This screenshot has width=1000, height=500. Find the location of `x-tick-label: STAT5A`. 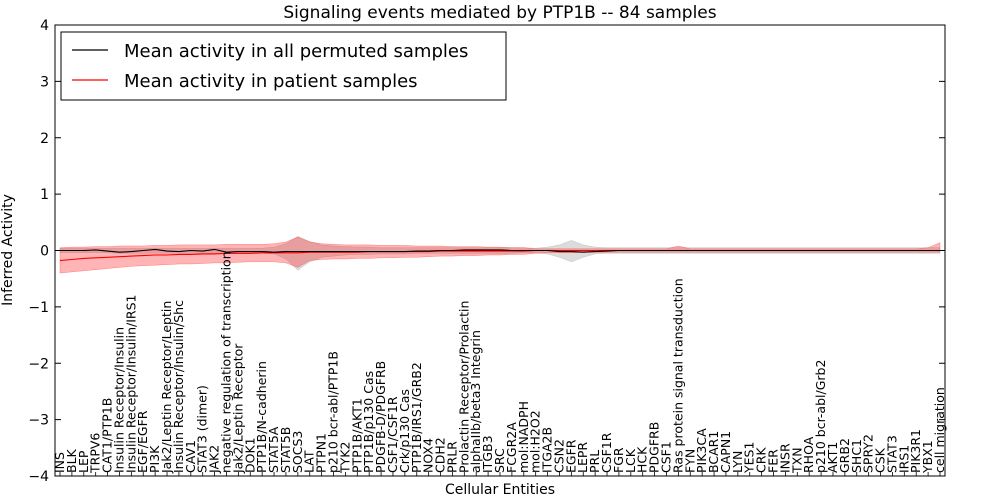

x-tick-label: STAT5A is located at coordinates (273, 449).